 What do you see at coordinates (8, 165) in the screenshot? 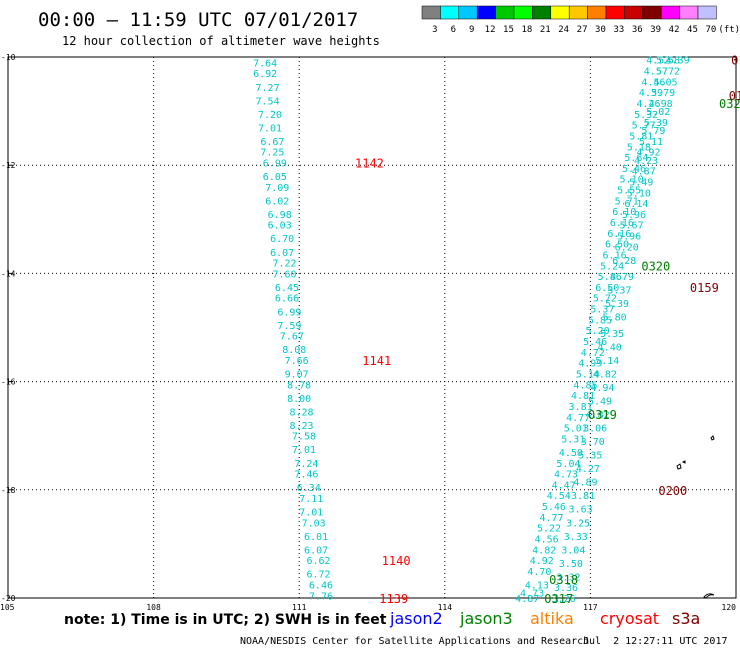
I see `y-tick-label: -12` at bounding box center [8, 165].